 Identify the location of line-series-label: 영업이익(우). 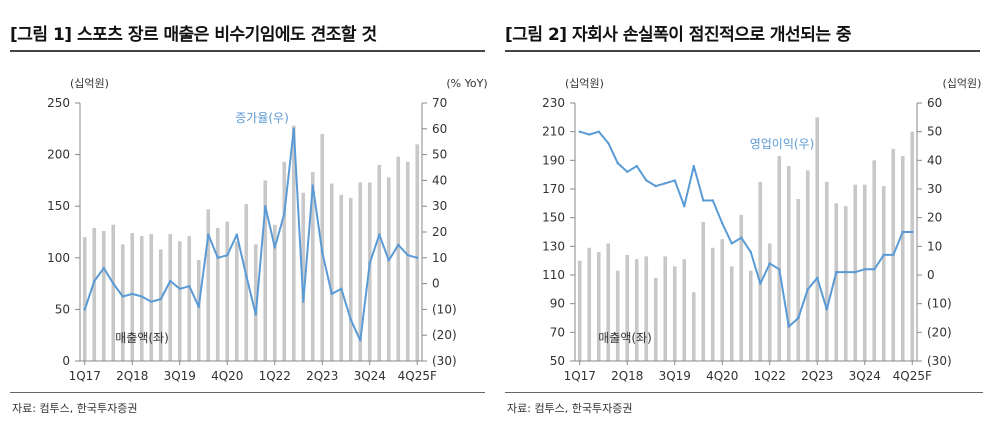
(782, 144).